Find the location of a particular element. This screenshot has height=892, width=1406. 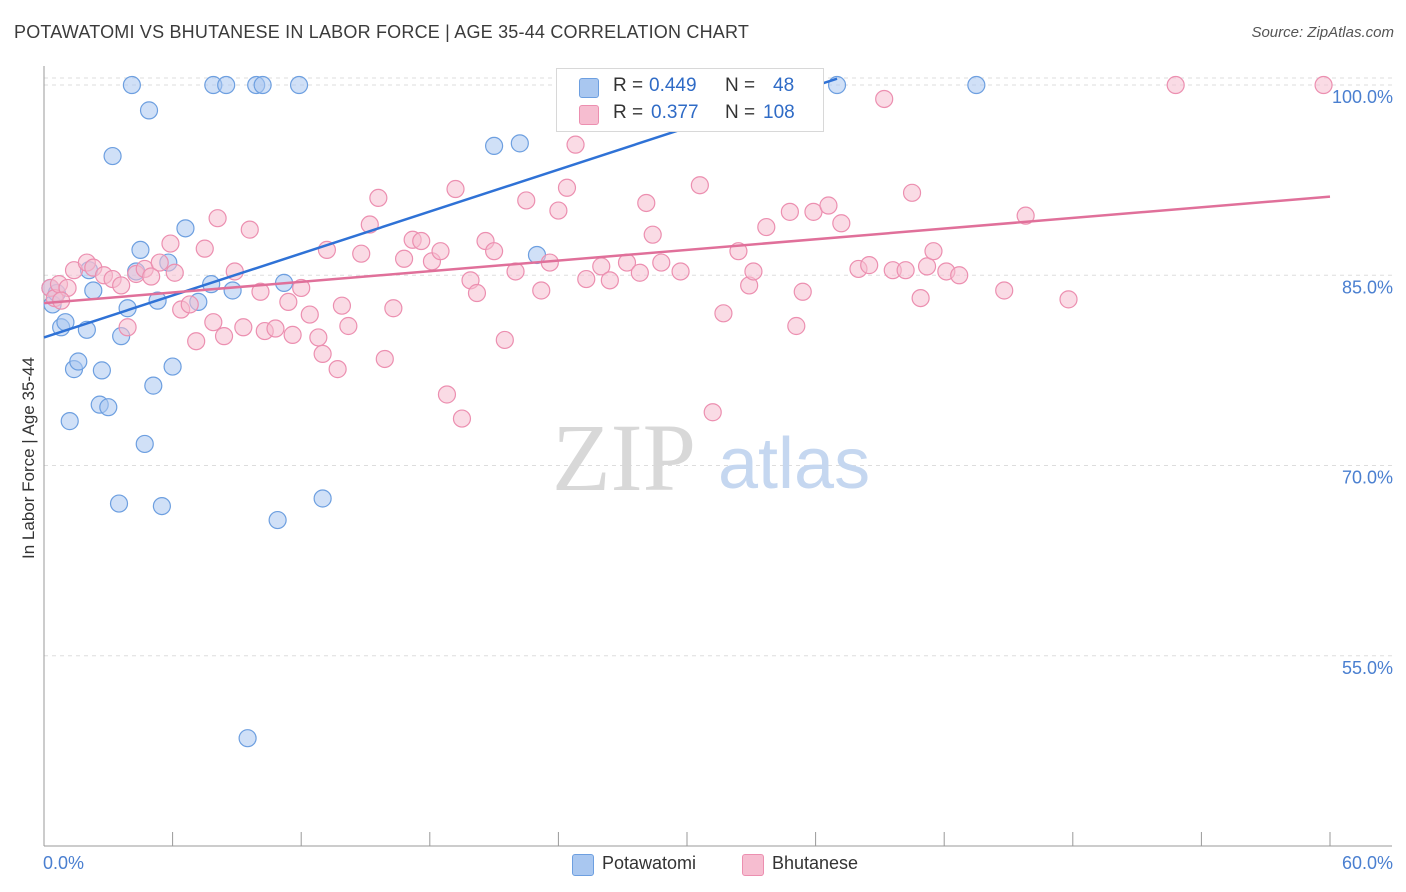

watermark: ZIP atlas is located at coordinates (711, 457).